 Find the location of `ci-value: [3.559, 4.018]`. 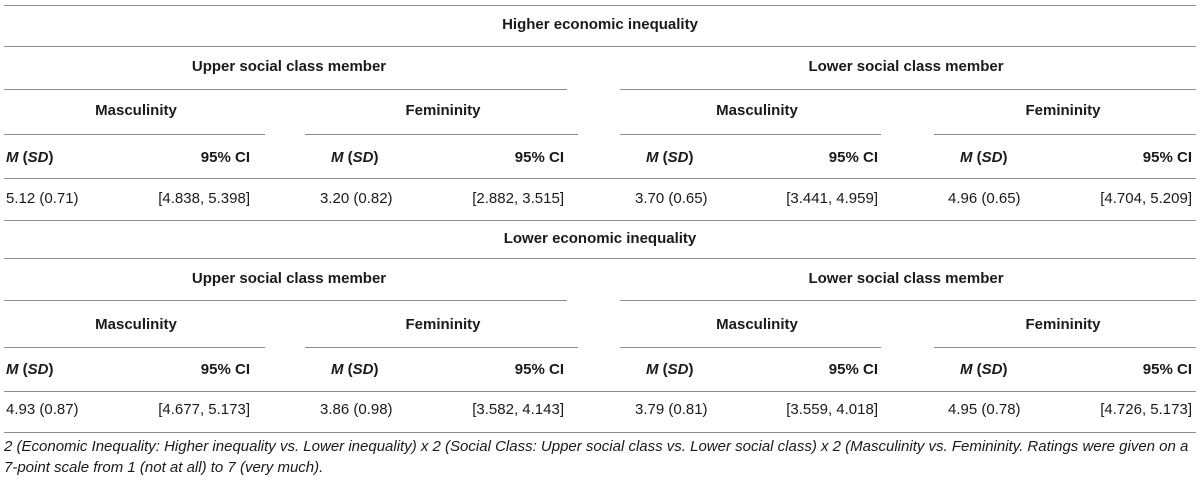

ci-value: [3.559, 4.018] is located at coordinates (832, 409).